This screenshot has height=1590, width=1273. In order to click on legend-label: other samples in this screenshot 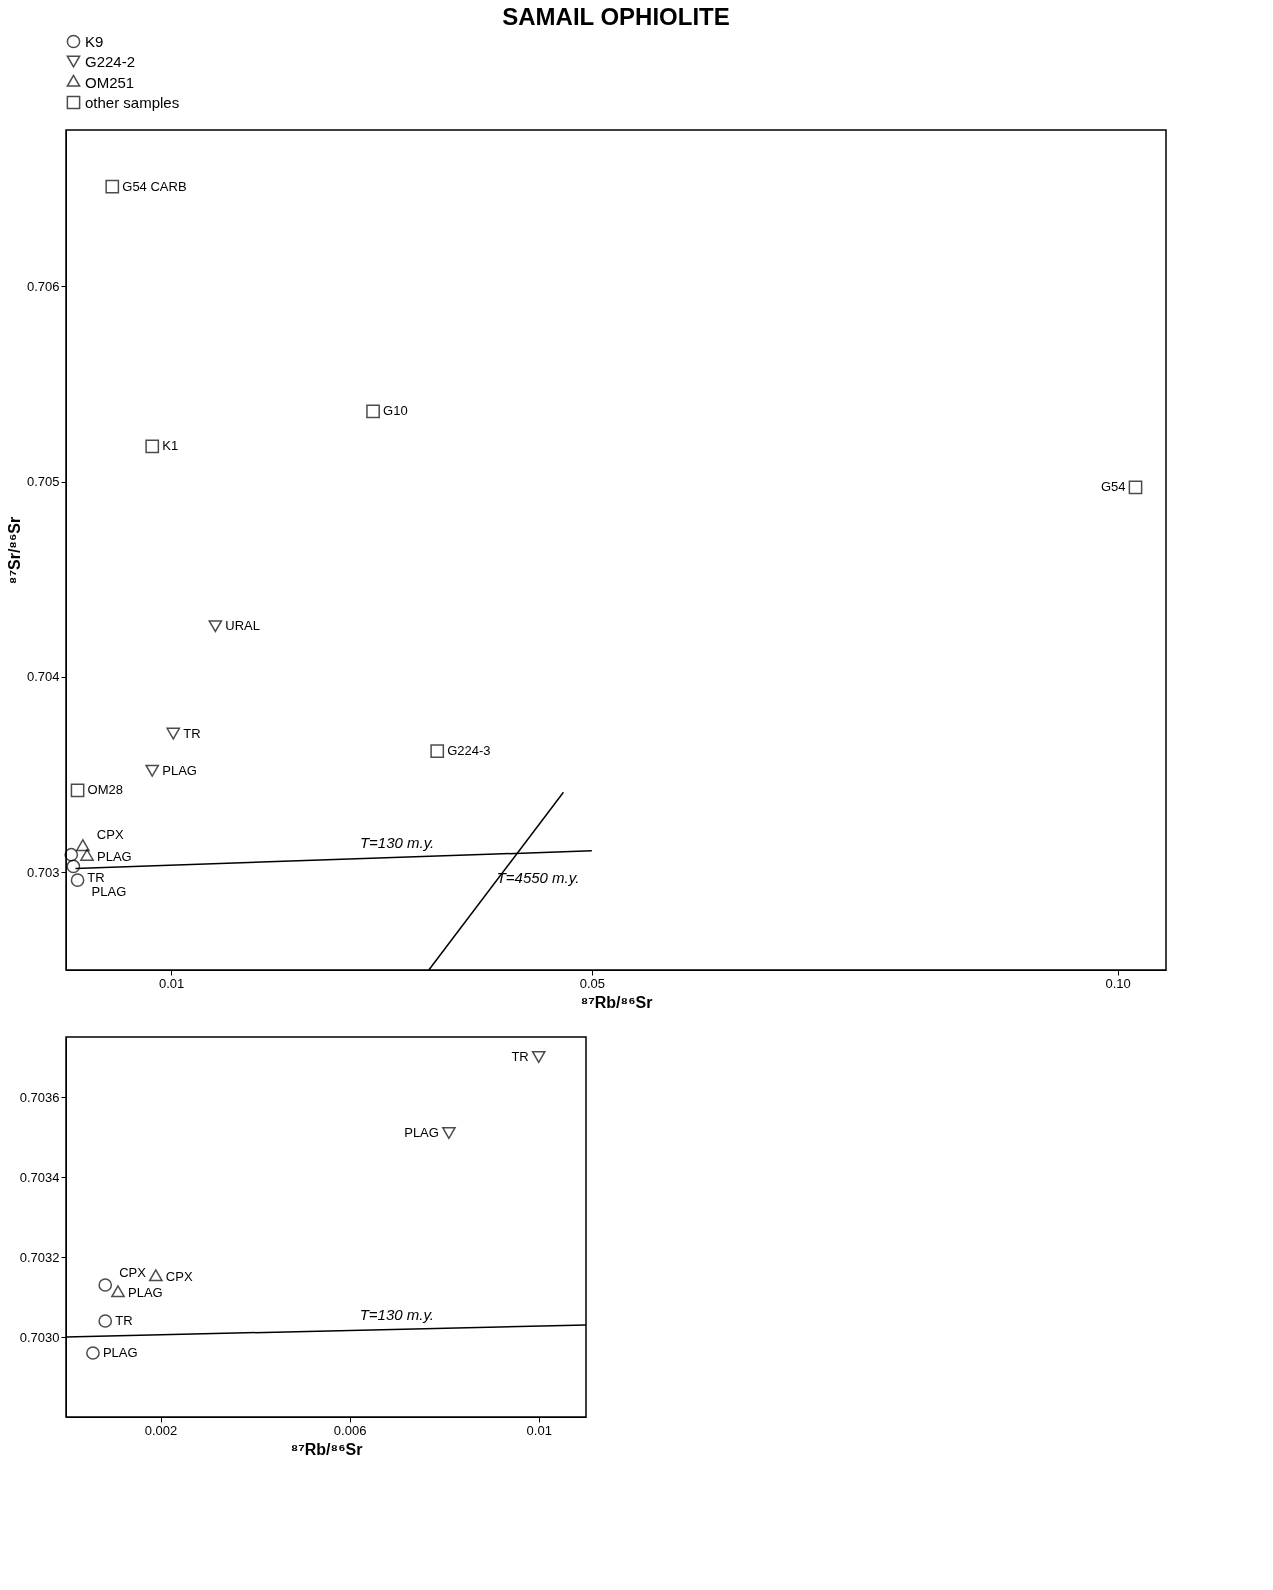, I will do `click(132, 102)`.